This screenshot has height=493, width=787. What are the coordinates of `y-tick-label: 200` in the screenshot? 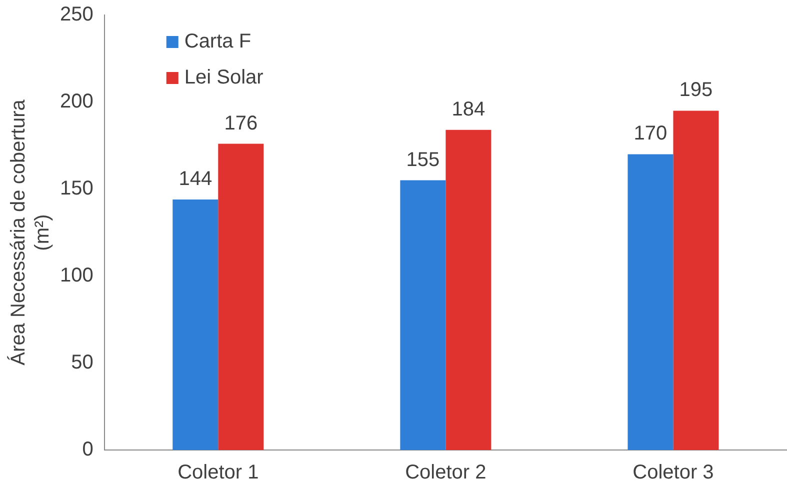 It's located at (77, 101).